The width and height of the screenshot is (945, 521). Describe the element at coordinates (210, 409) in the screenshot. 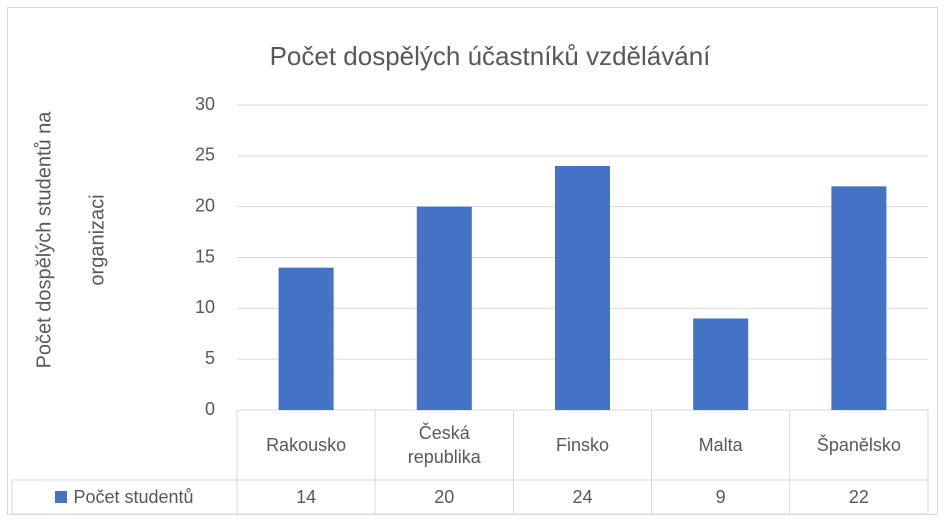

I see `y-tick-label: 0` at that location.